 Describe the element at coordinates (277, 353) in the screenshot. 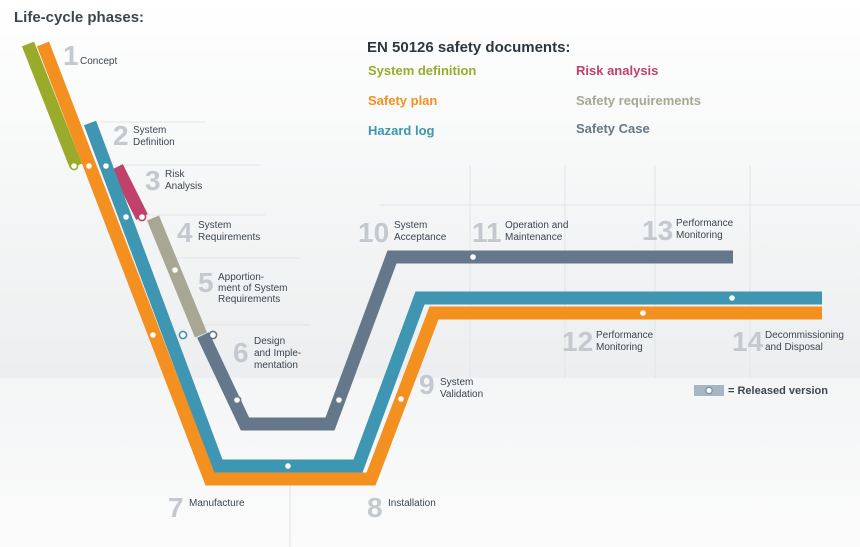

I see `phase-label: Design and Imple-mentation` at that location.